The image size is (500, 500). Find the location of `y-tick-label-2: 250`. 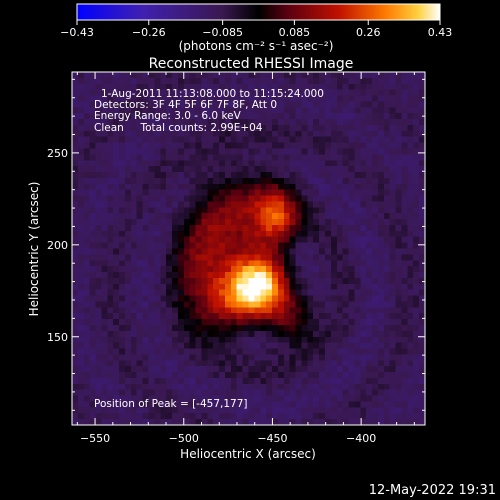

y-tick-label-2: 250 is located at coordinates (57, 153).